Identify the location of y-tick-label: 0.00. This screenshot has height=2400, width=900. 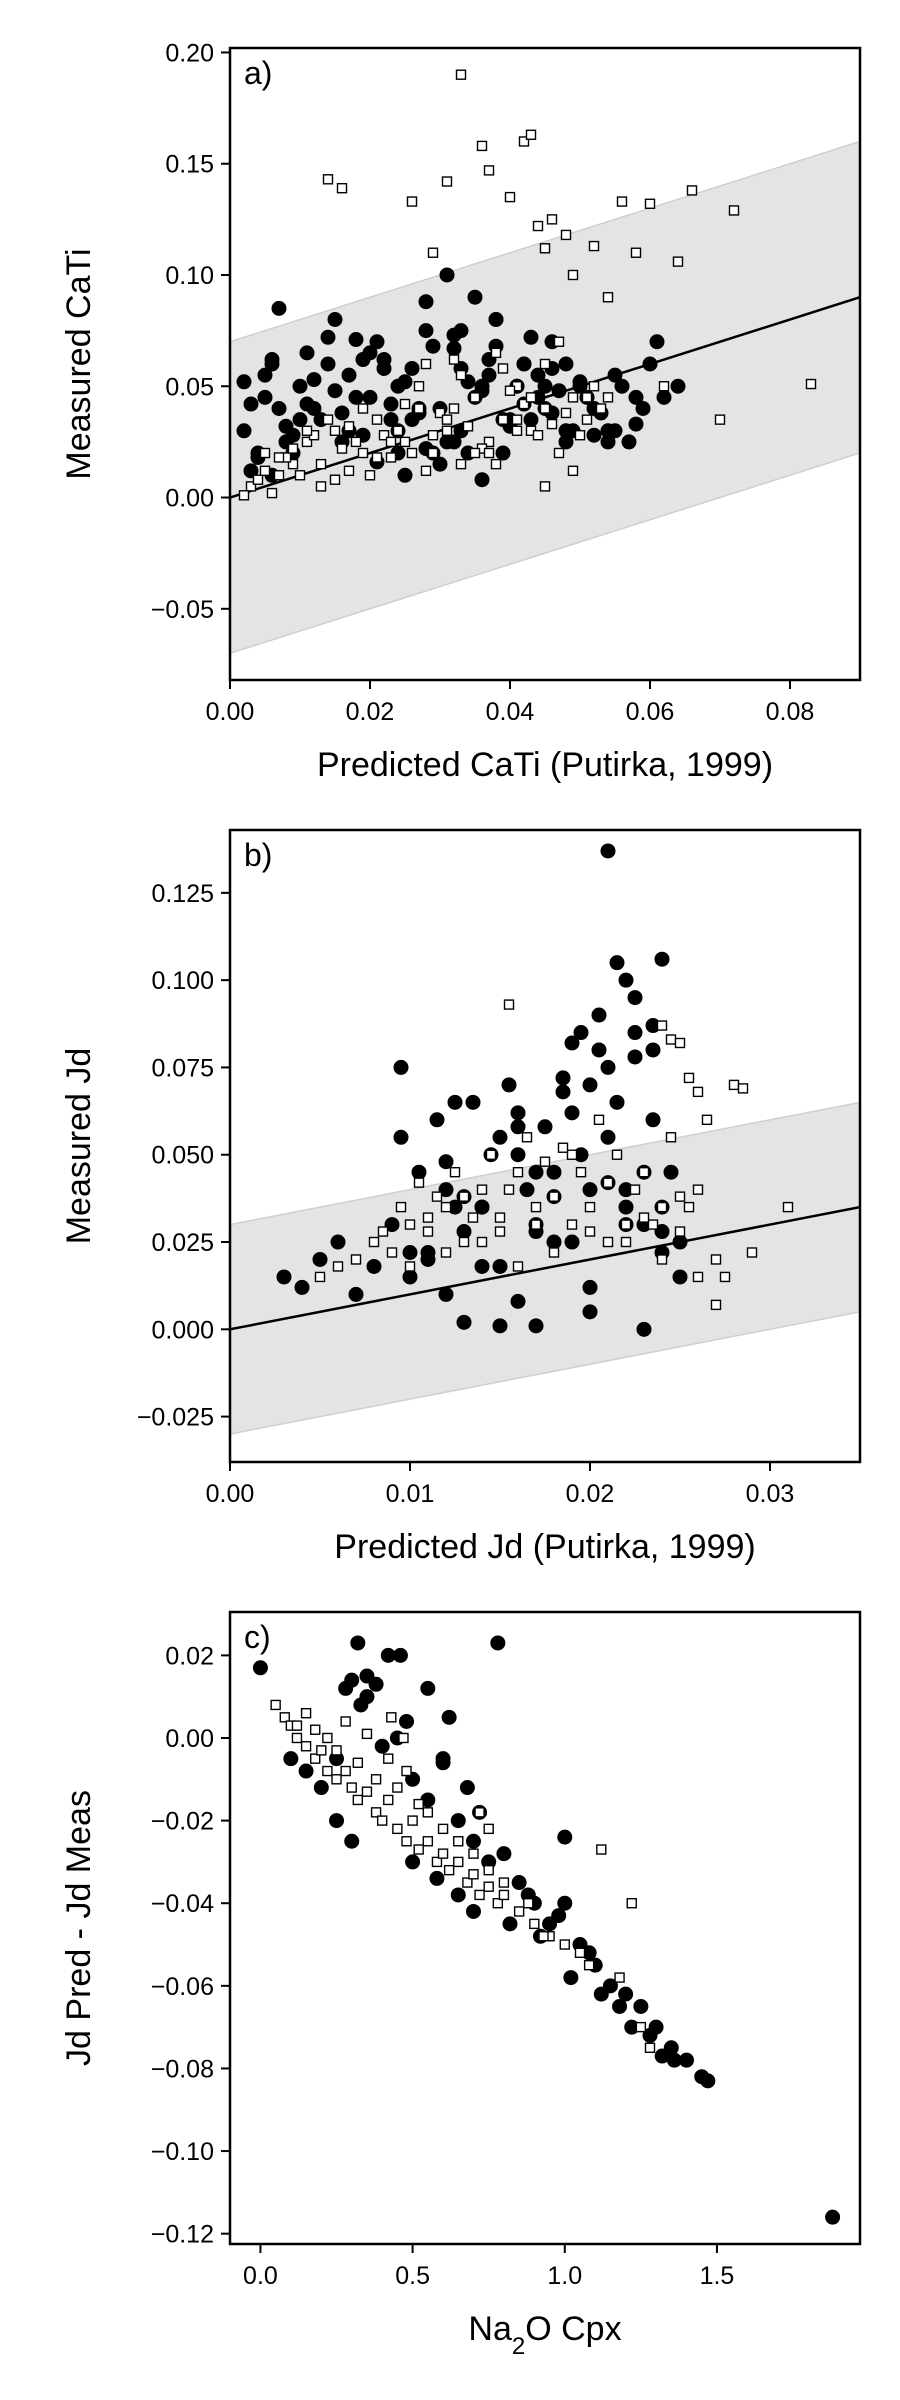
(189, 499).